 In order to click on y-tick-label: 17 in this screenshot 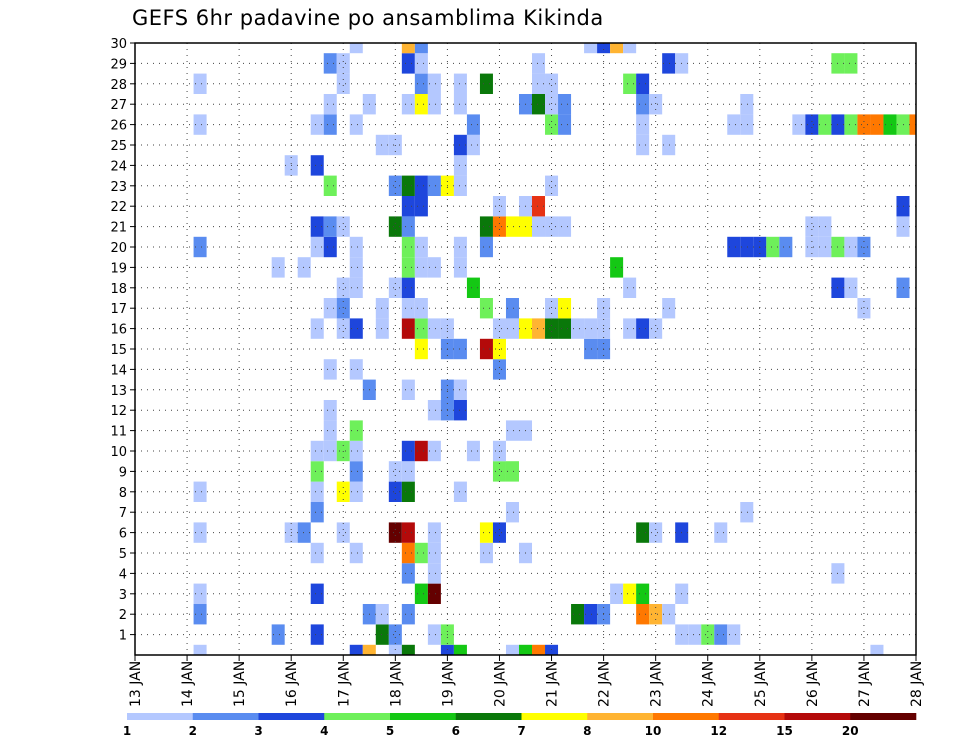, I will do `click(118, 309)`.